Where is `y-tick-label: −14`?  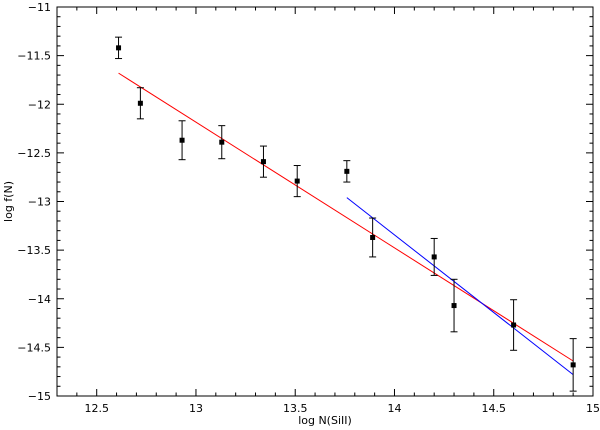 y-tick-label: −14 is located at coordinates (39, 299).